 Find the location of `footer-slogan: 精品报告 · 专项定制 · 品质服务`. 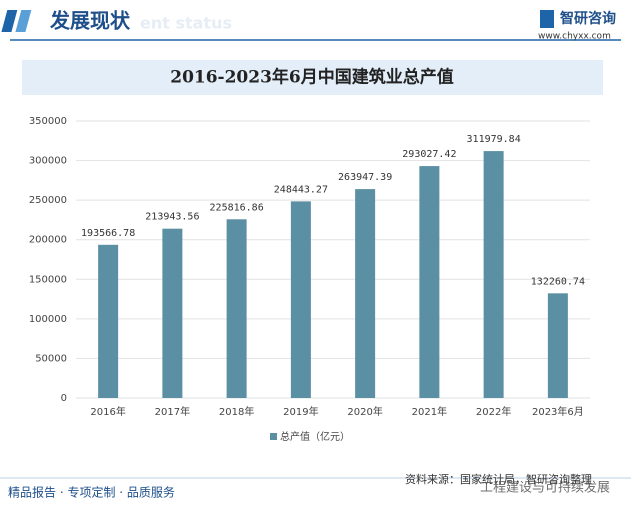

footer-slogan: 精品报告 · 专项定制 · 品质服务 is located at coordinates (91, 492).